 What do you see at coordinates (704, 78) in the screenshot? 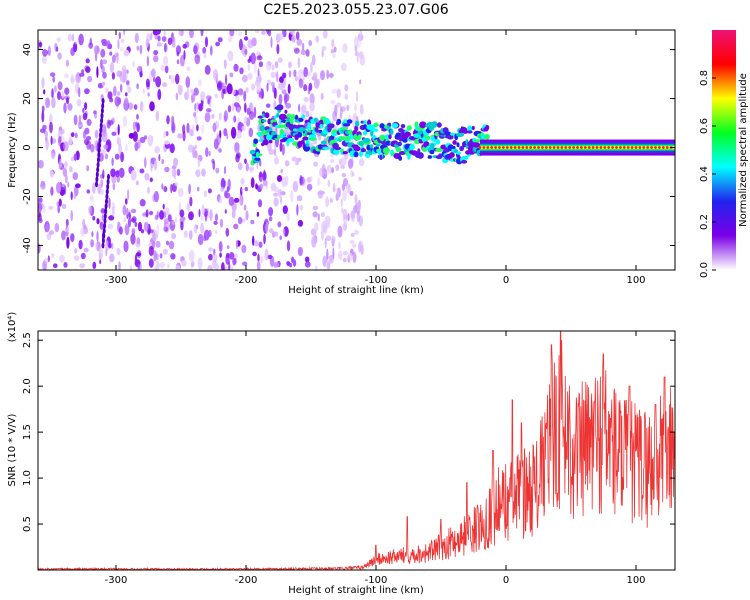
I see `colorbar-tick-label: 0.8` at bounding box center [704, 78].